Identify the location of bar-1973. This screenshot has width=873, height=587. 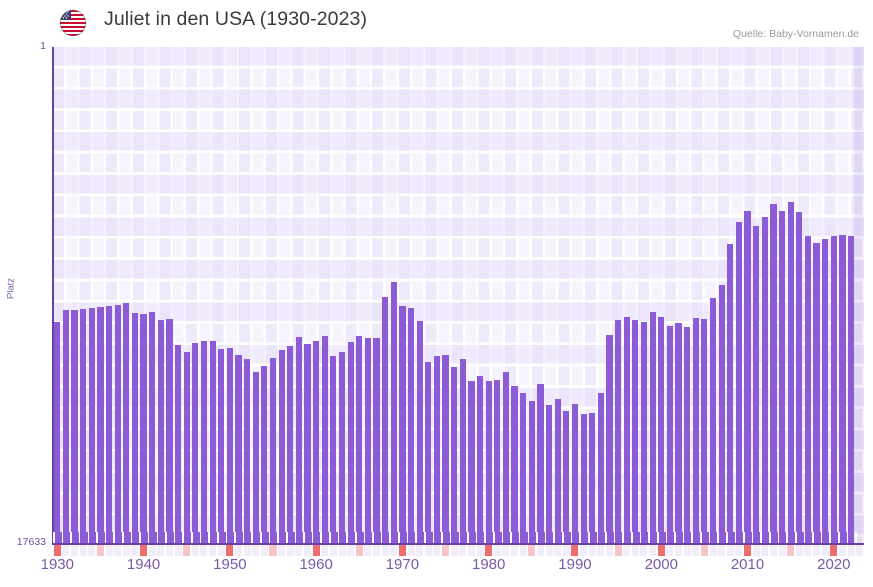
(428, 452).